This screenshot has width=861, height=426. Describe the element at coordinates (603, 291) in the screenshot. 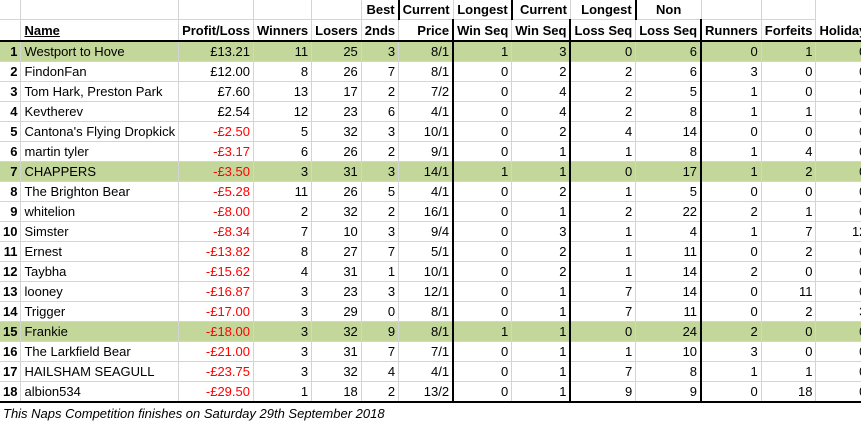

I see `current-loss-seq-cell: 7` at that location.